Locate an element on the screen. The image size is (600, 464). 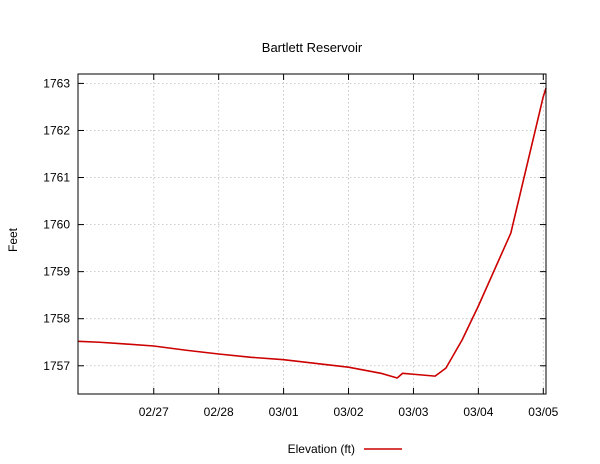
y-tick-label: 1761 is located at coordinates (56, 178).